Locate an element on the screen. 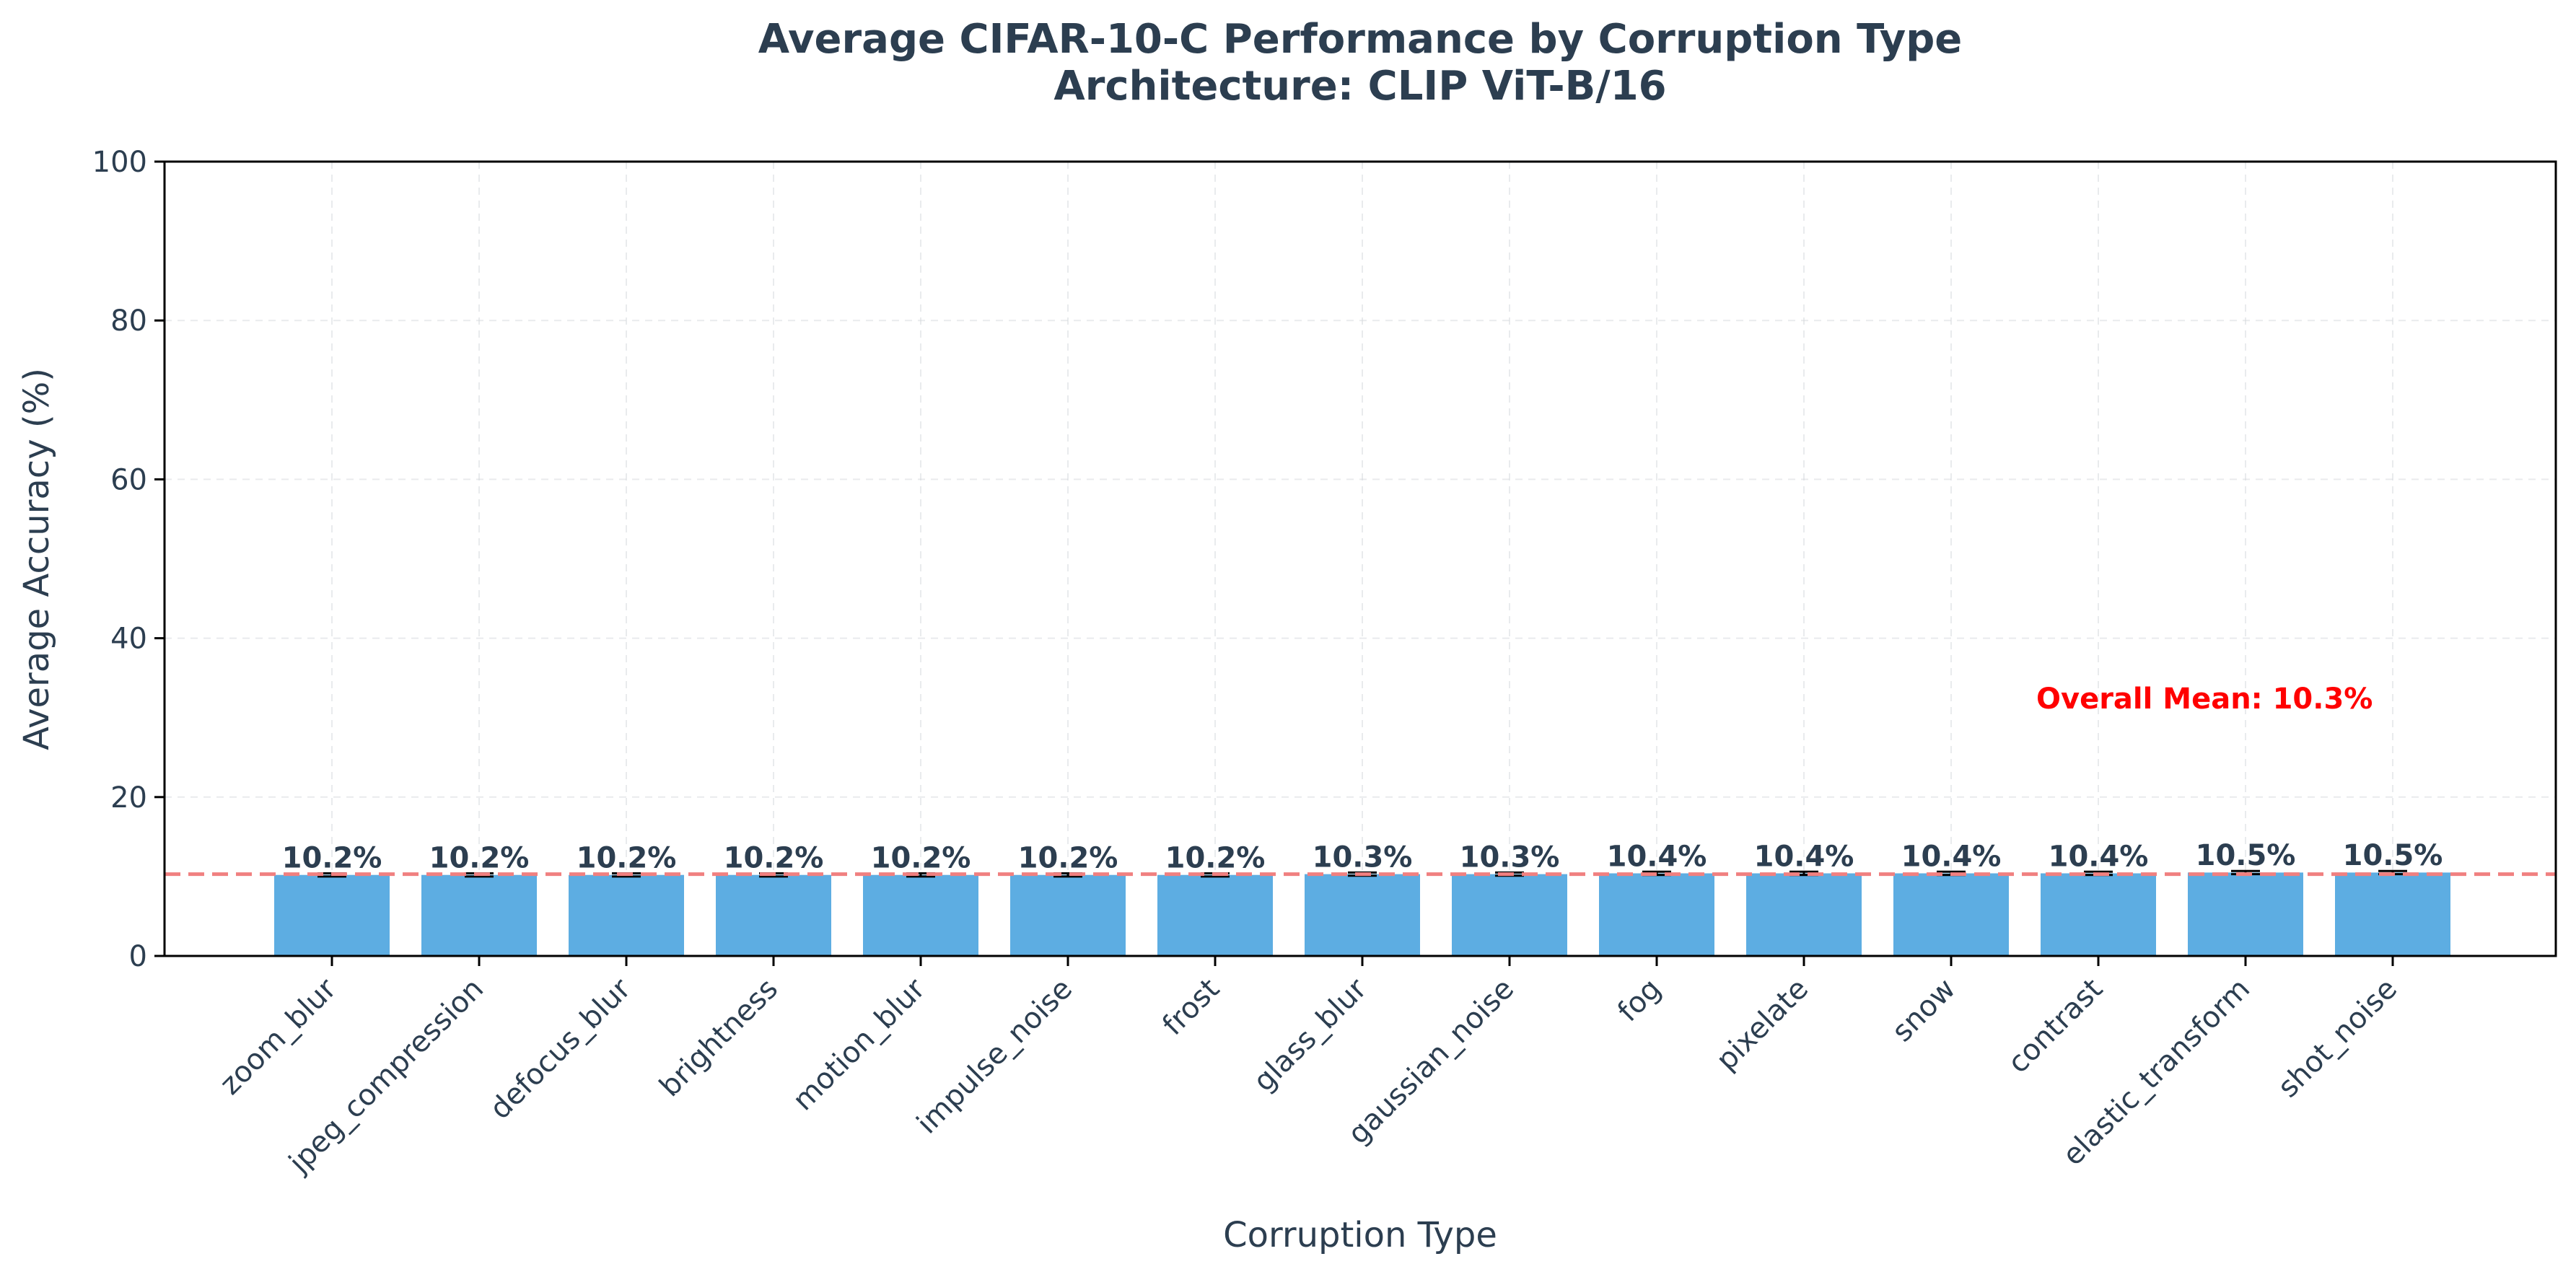 The image size is (2576, 1277). x-tick-label: impulse_noise is located at coordinates (995, 1057).